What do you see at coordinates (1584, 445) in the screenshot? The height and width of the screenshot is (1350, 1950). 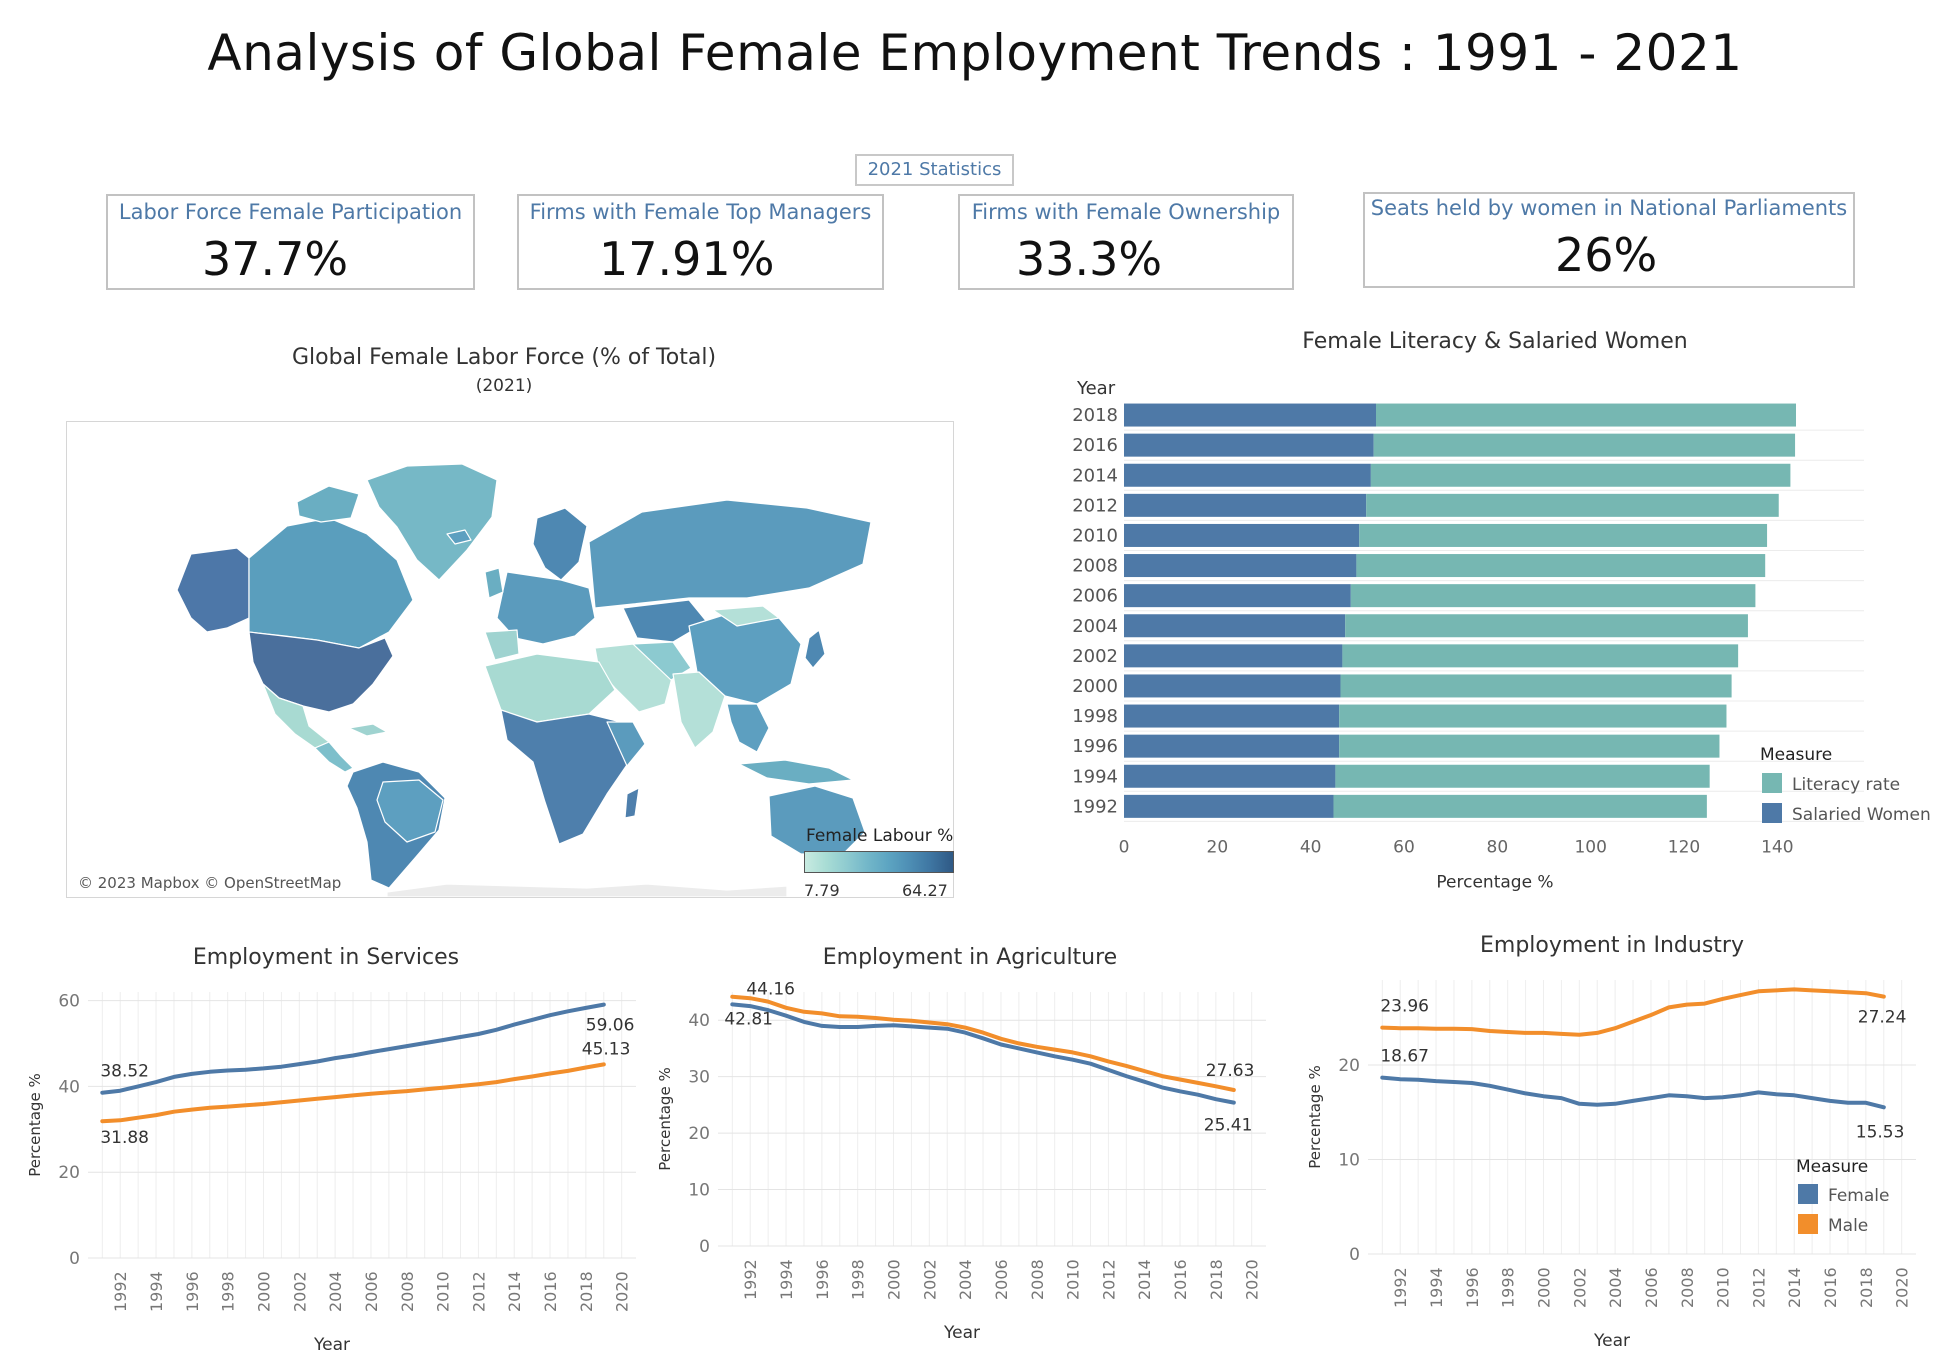 I see `bar-literacy-rate-2016` at bounding box center [1584, 445].